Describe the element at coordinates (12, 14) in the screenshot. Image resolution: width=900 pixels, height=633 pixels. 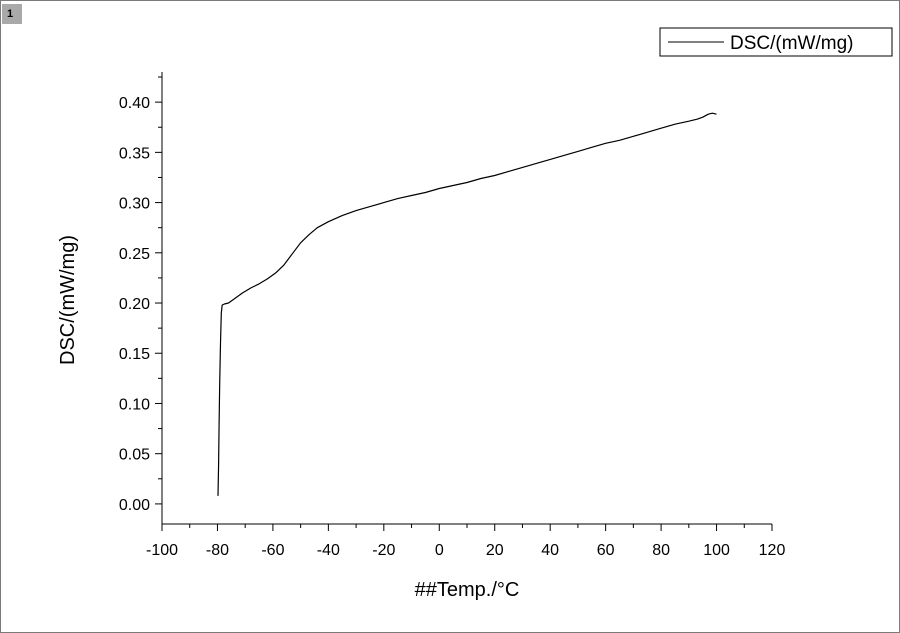
I see `page-tab: 1` at that location.